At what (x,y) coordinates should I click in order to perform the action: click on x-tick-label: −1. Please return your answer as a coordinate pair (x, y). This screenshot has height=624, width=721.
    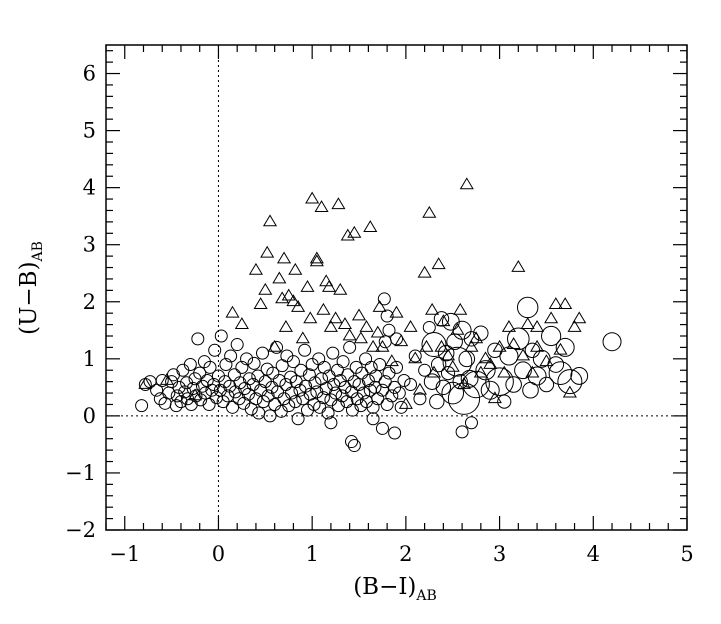
    Looking at the image, I should click on (124, 554).